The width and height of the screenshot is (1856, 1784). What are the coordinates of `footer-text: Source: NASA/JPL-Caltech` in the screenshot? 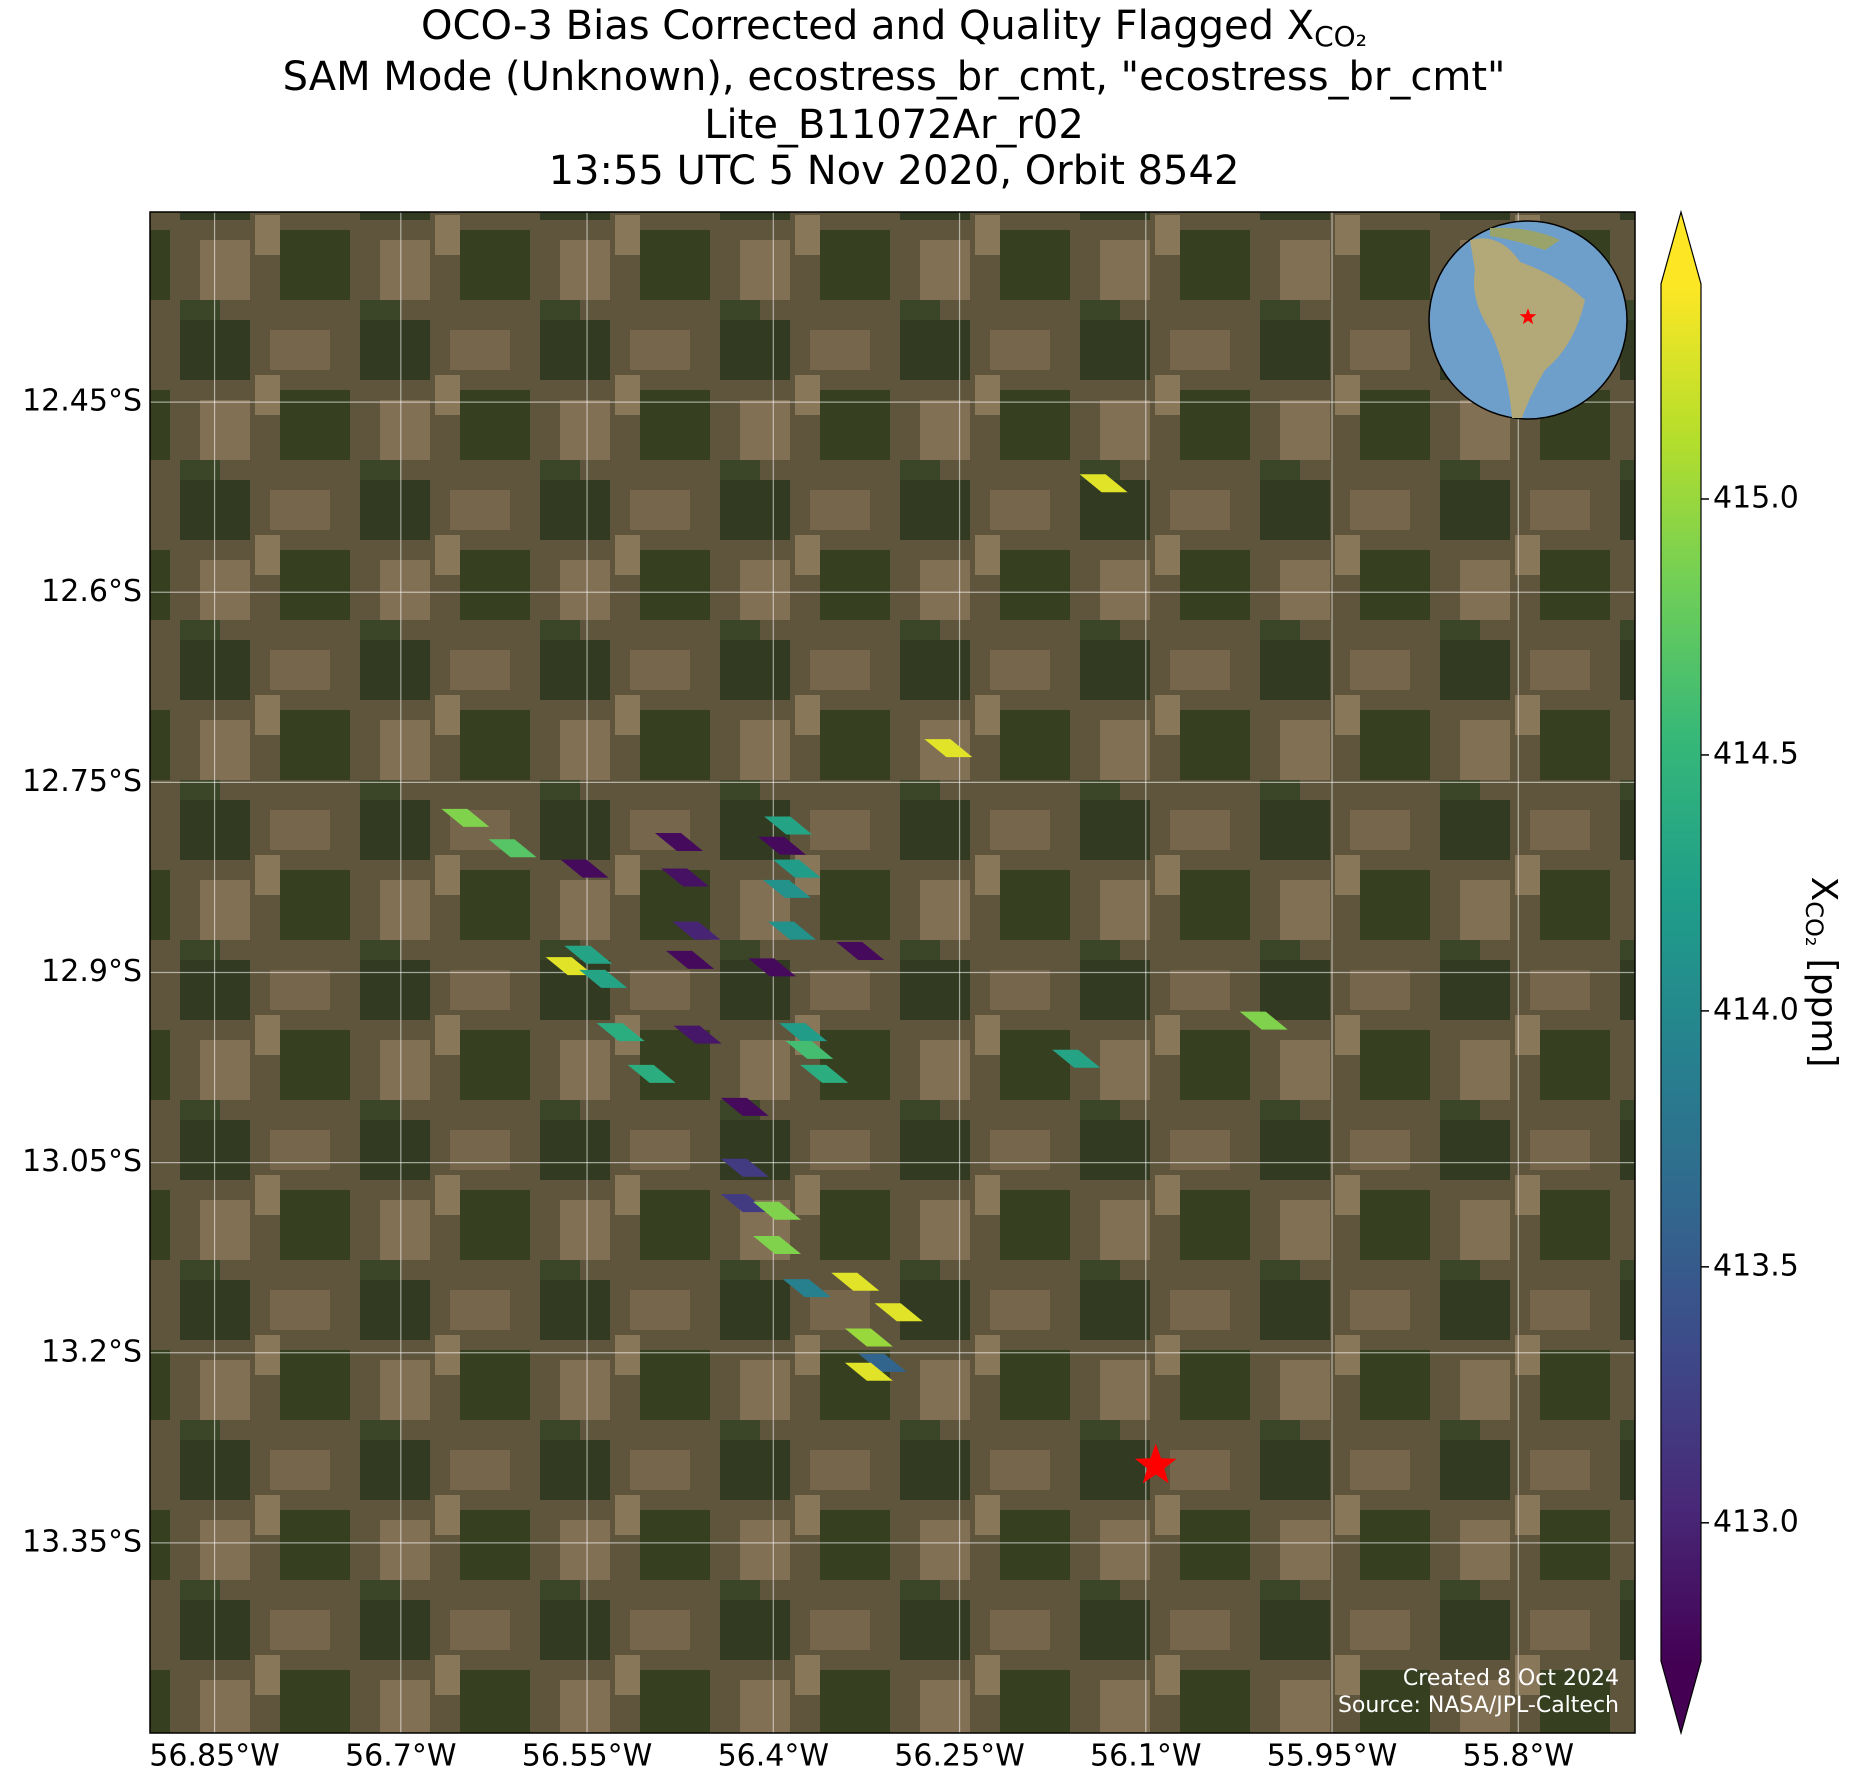 It's located at (1478, 1705).